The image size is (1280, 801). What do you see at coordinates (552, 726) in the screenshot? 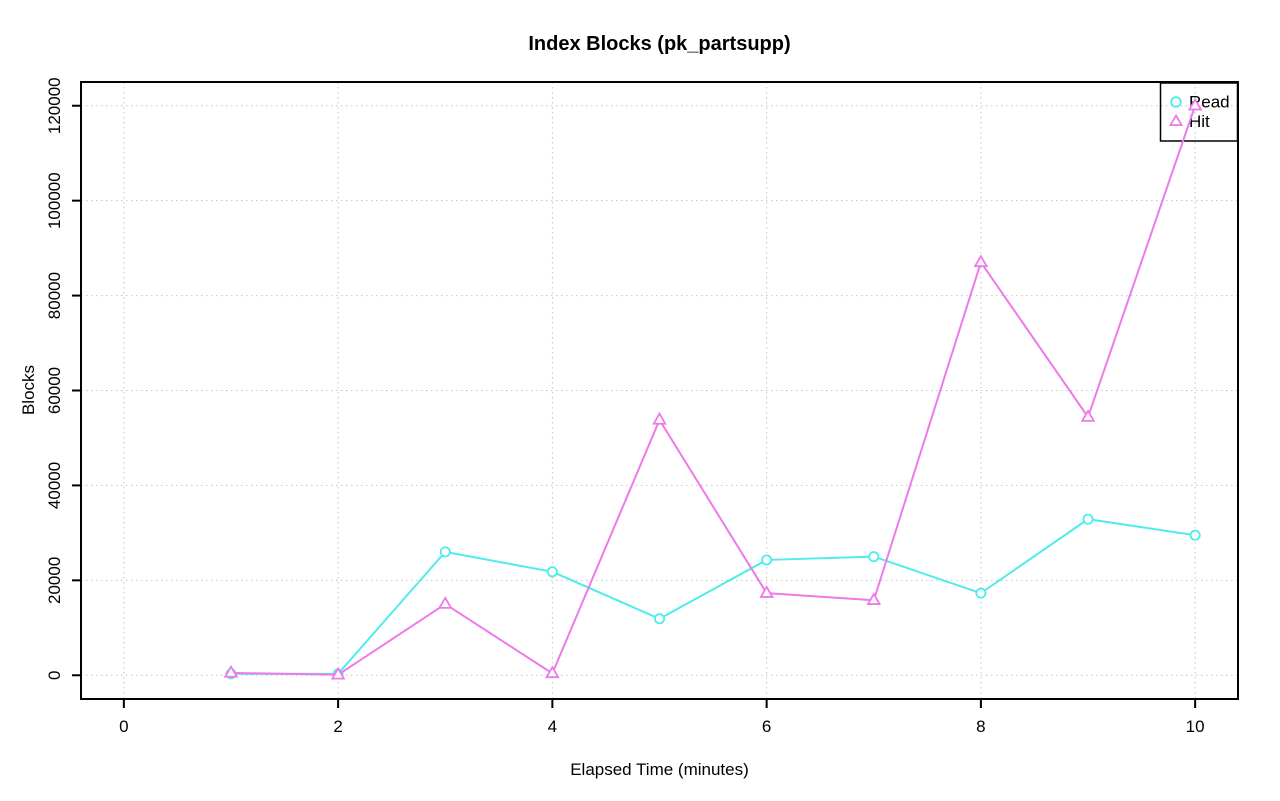
I see `x-tick-label: 4` at bounding box center [552, 726].